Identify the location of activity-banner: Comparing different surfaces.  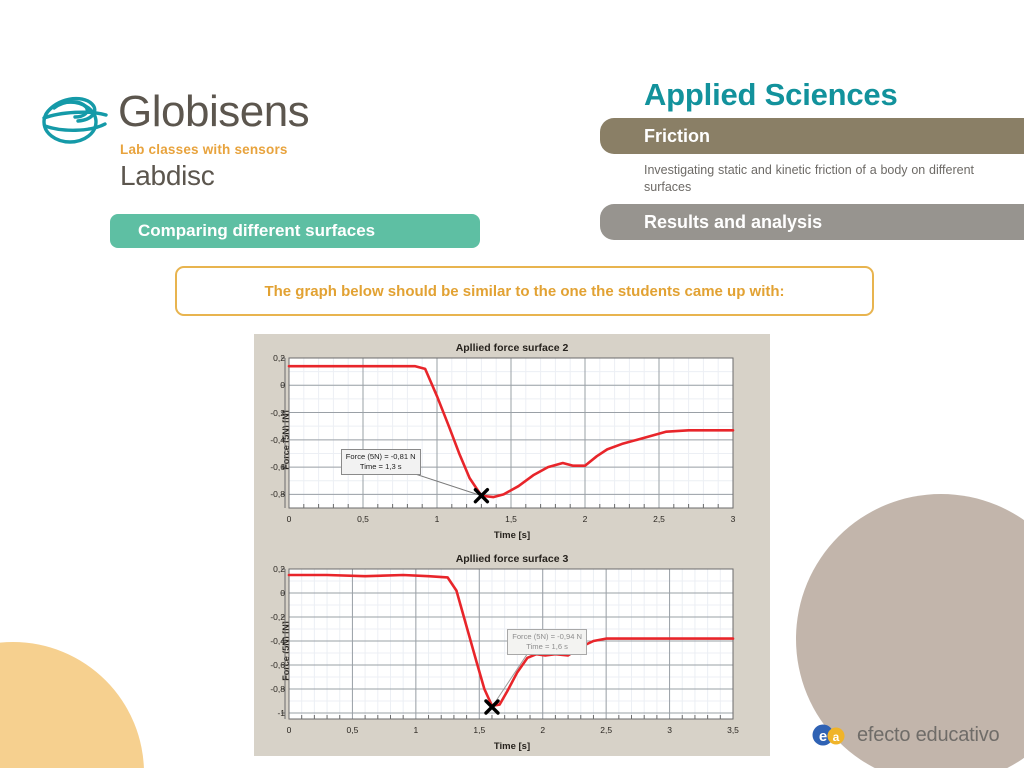
(295, 231).